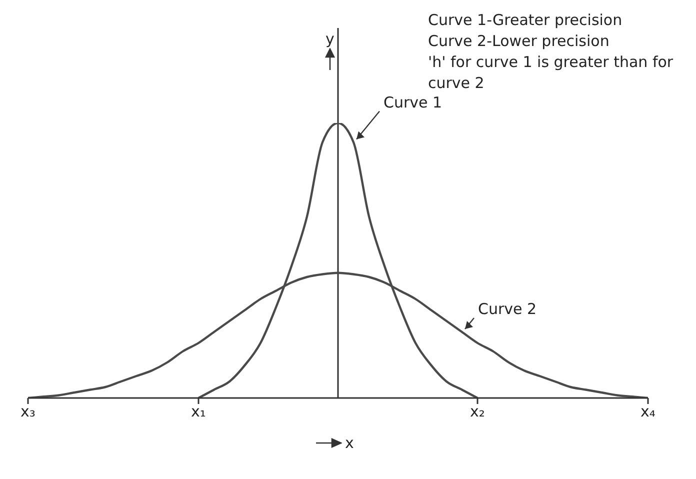 Image resolution: width=696 pixels, height=479 pixels. I want to click on x-tick-label: x₄, so click(648, 411).